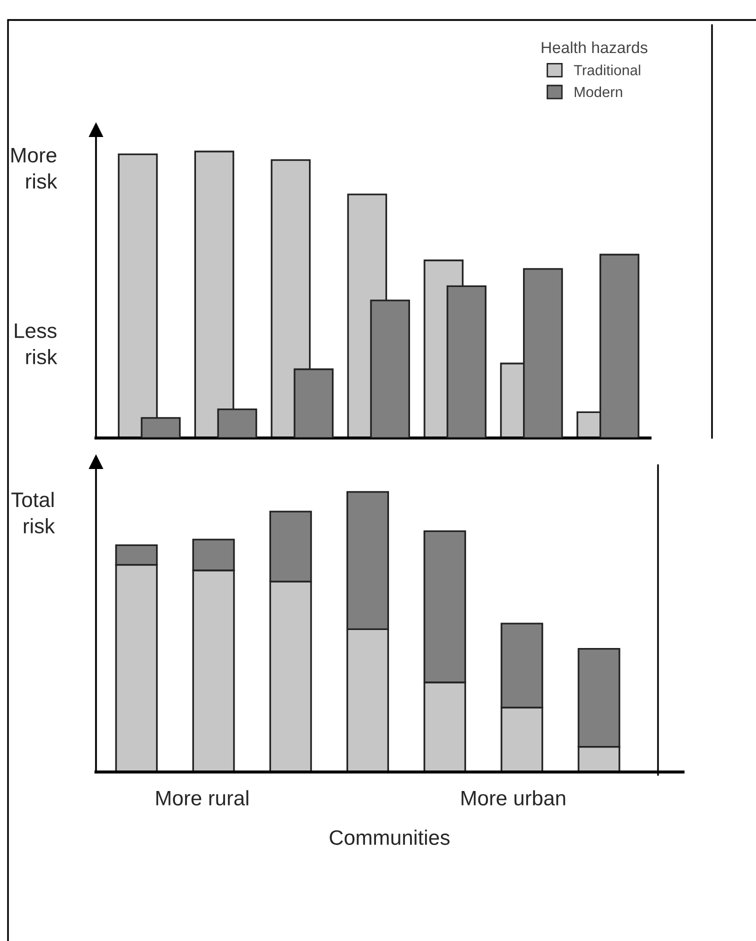  I want to click on text: Less risk, so click(36, 344).